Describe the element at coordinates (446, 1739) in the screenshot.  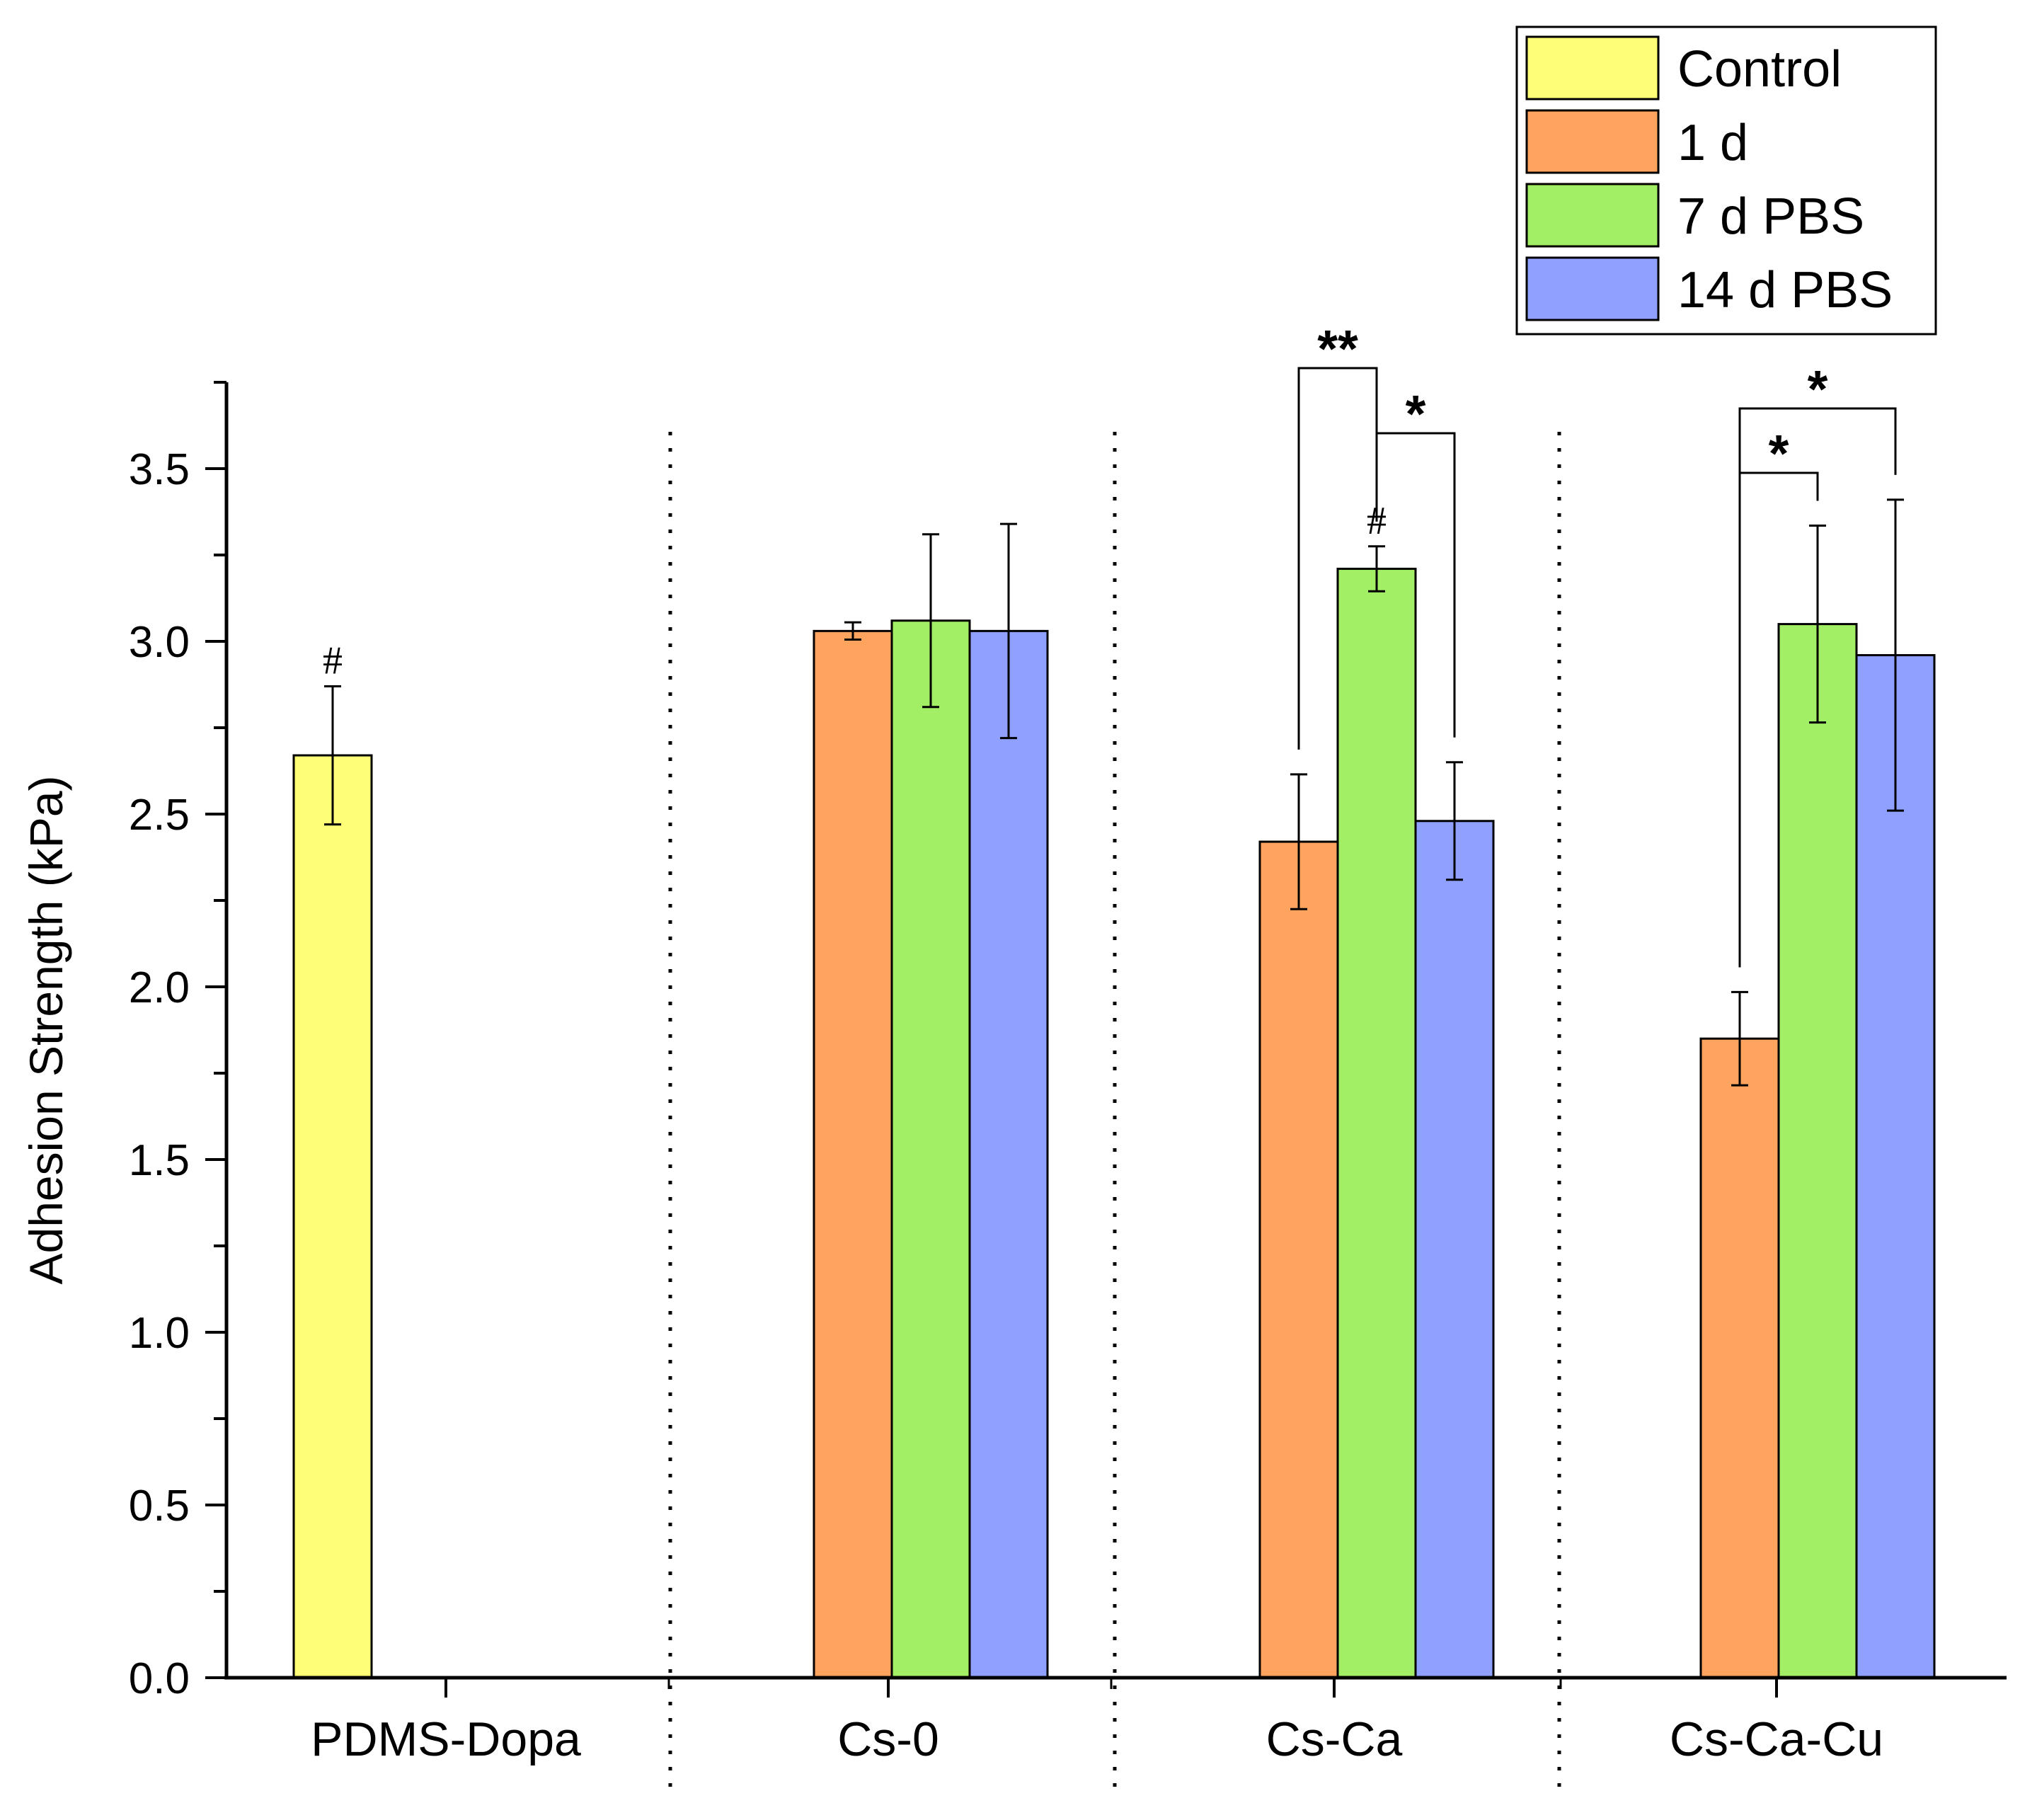
I see `category-label: PDMS-Dopa` at that location.